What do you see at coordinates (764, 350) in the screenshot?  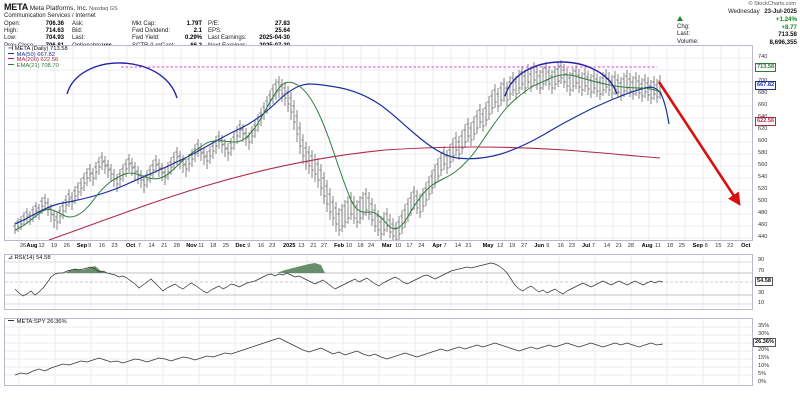 I see `rs-tick: 20%` at bounding box center [764, 350].